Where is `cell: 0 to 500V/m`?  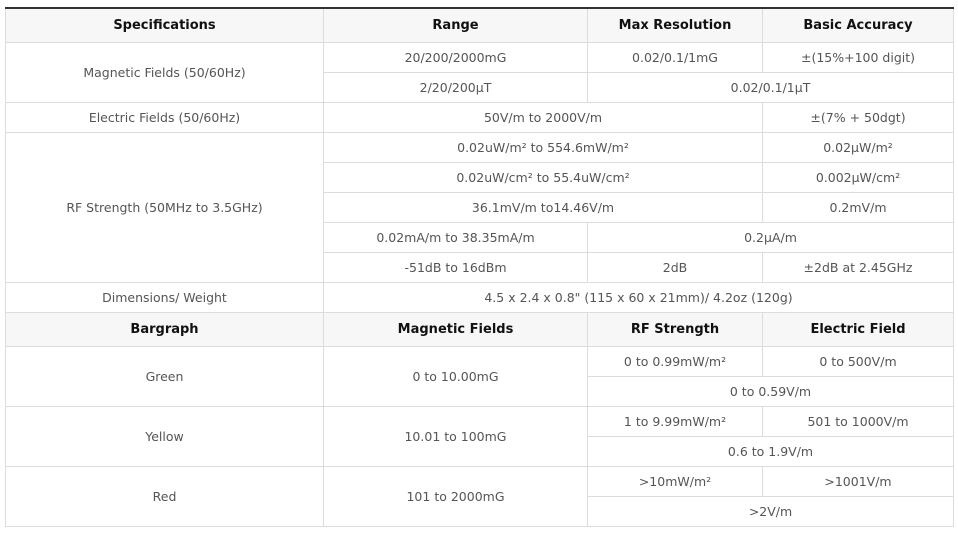
cell: 0 to 500V/m is located at coordinates (858, 361).